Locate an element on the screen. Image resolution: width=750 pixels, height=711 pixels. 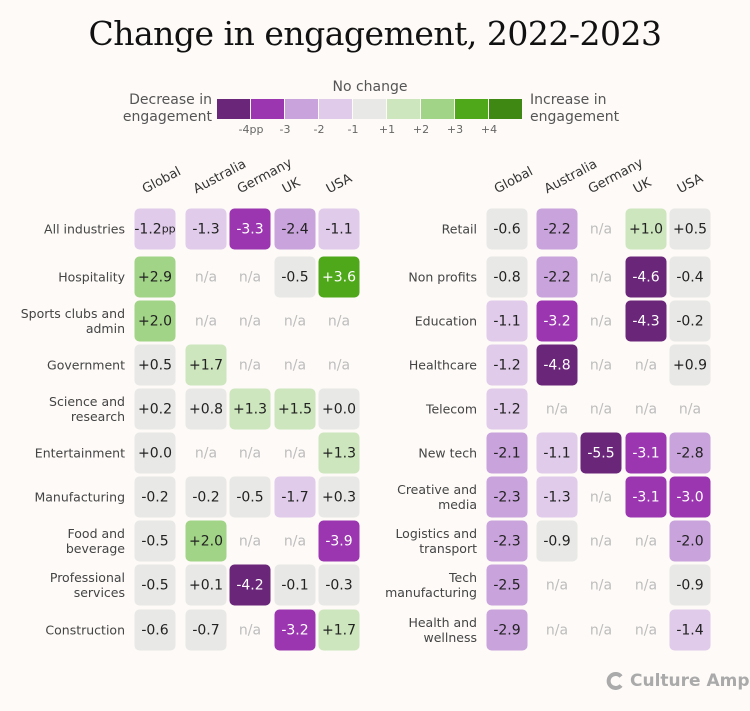
heatmap-cell: -4.2 is located at coordinates (250, 585).